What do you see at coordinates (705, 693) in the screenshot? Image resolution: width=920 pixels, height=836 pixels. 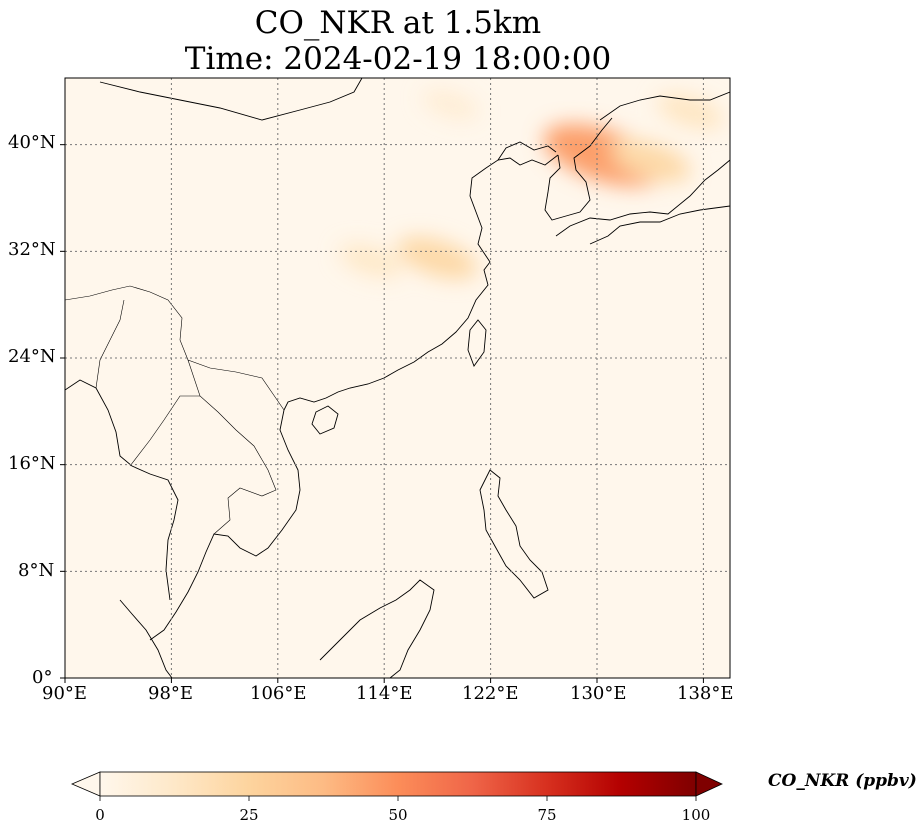 I see `lon-tick-label: 138°E` at bounding box center [705, 693].